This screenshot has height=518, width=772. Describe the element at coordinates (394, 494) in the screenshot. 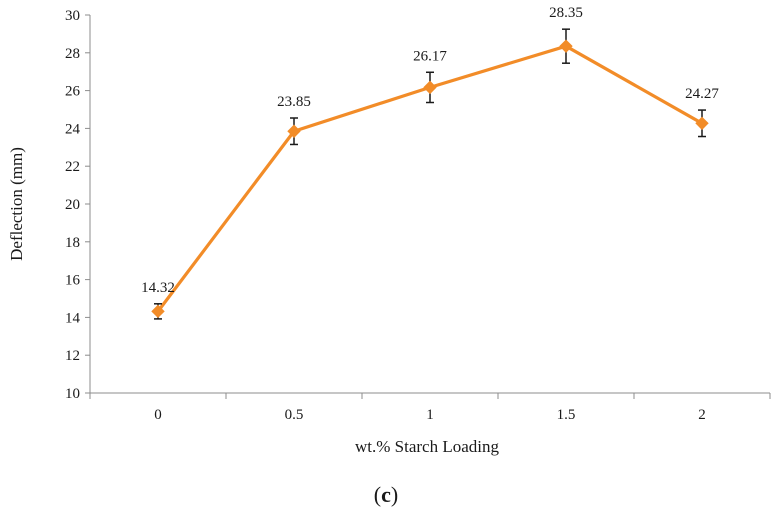

I see `panel-label-close: )` at that location.